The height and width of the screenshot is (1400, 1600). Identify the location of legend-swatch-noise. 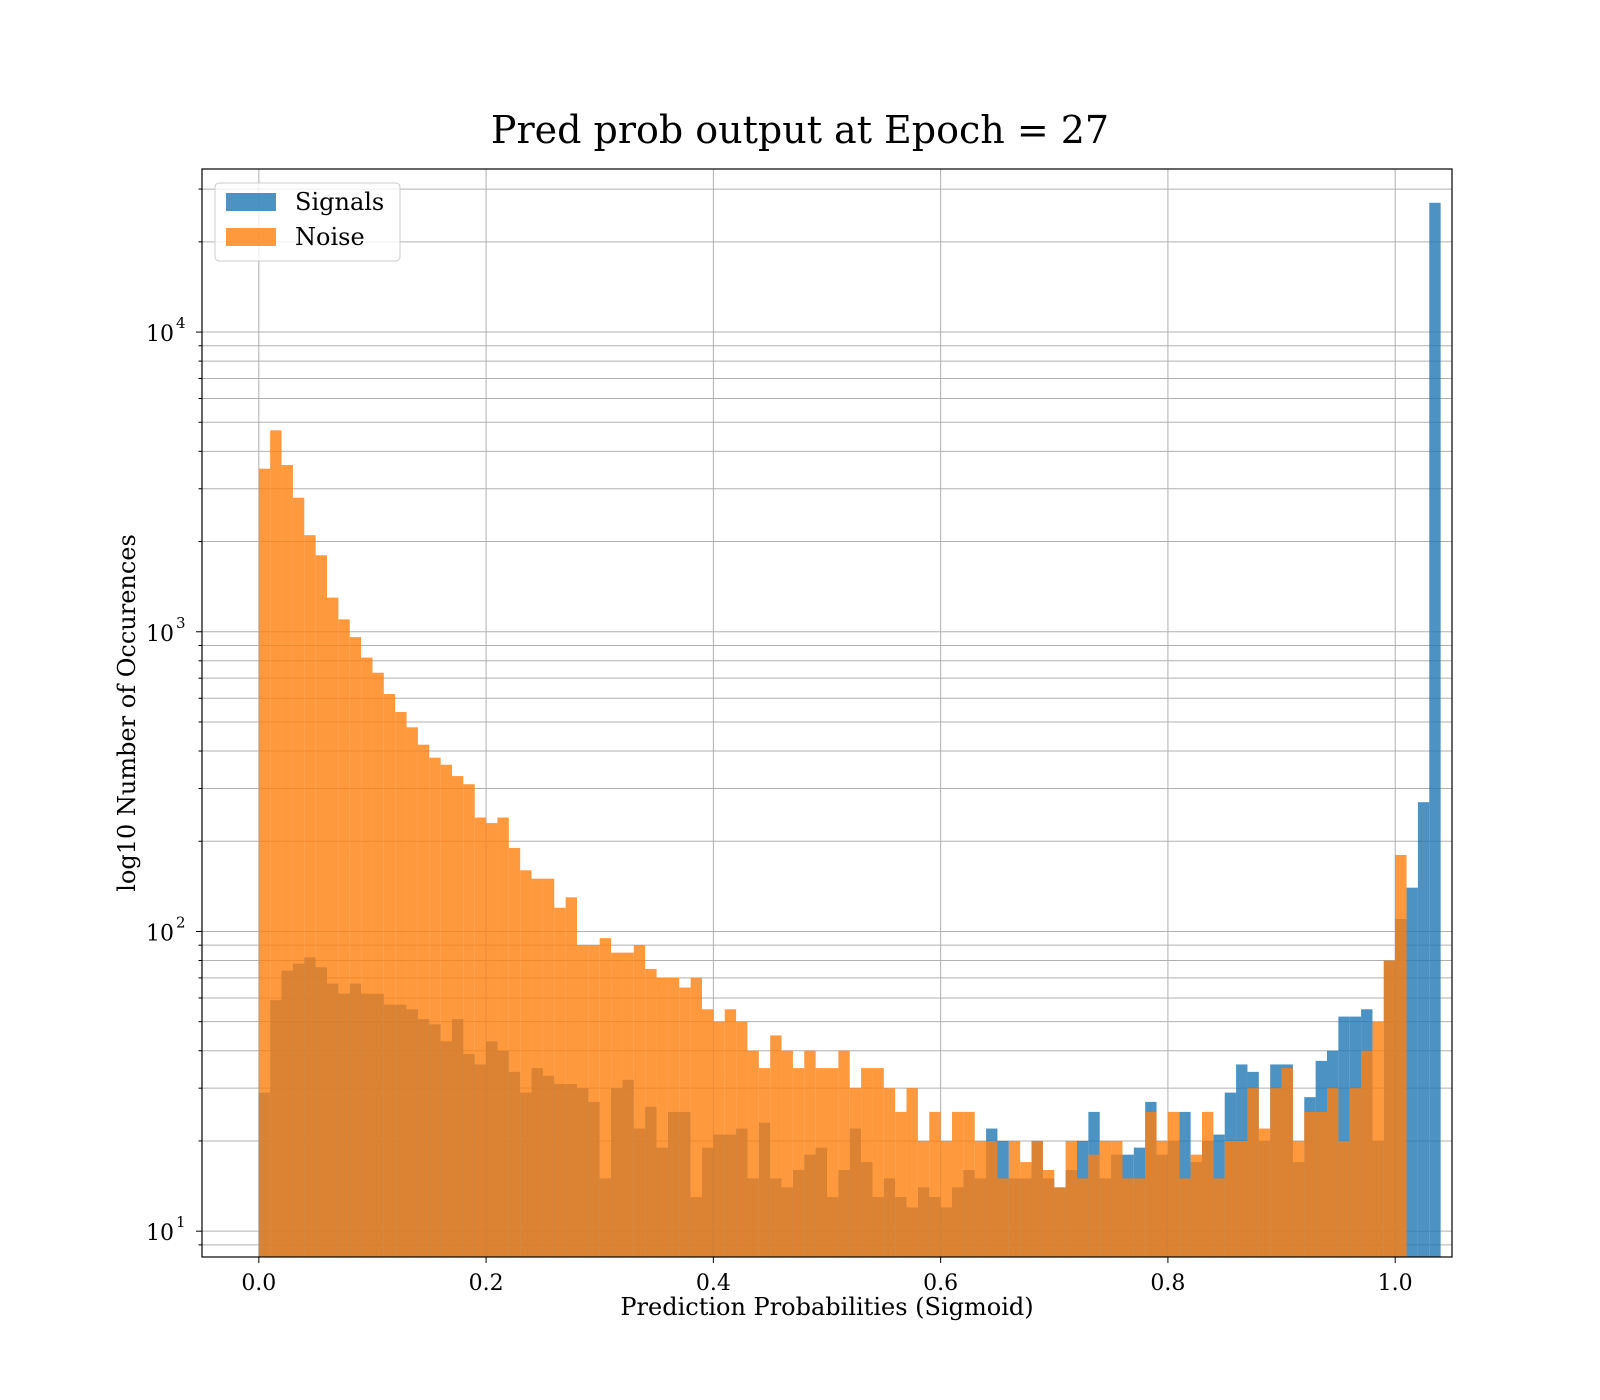
(251, 237).